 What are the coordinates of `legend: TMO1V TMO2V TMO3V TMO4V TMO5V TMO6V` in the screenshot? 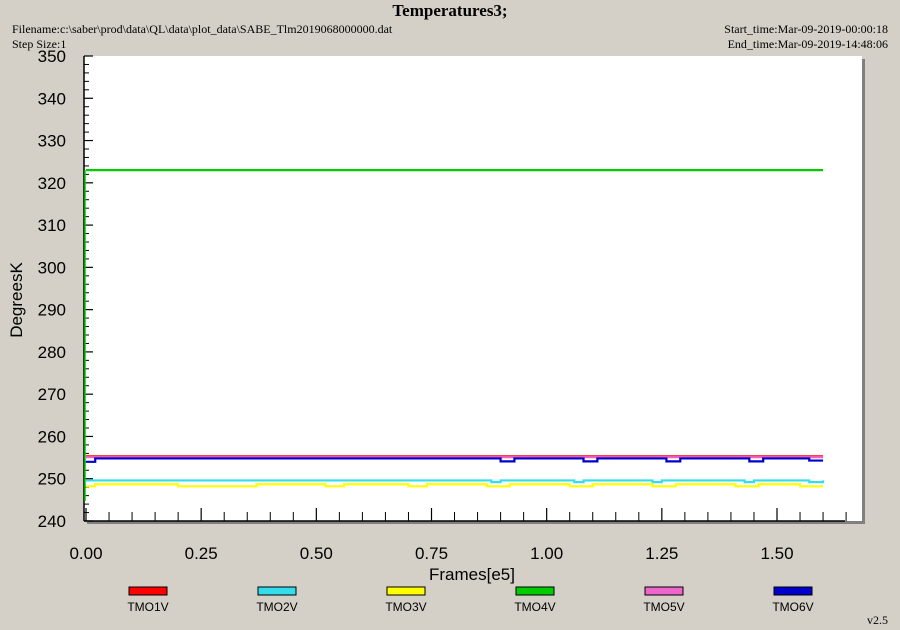 It's located at (470, 600).